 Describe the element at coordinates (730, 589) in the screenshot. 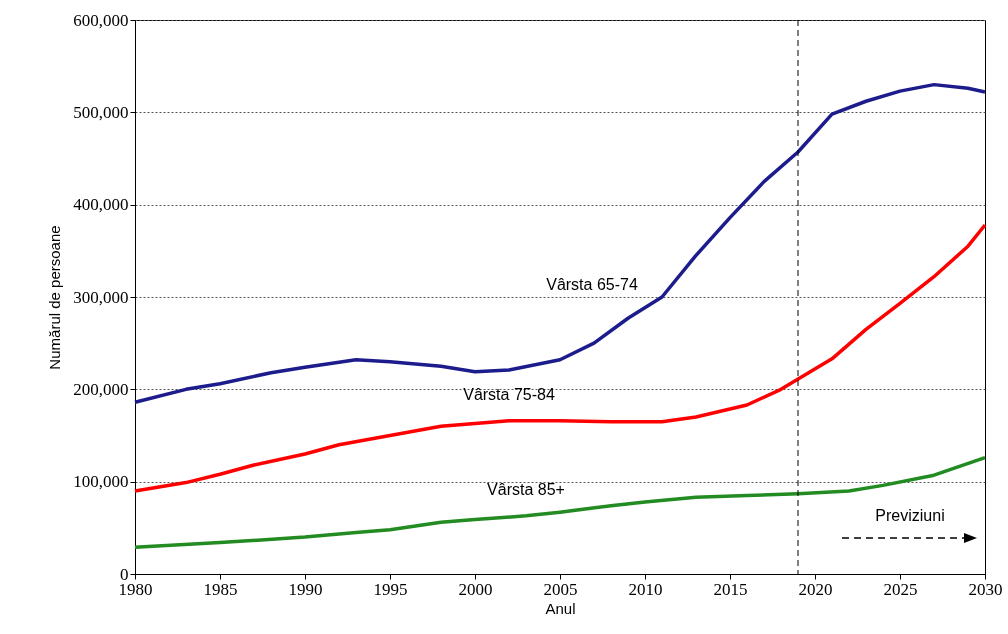

I see `x-tick-label: 2015` at that location.